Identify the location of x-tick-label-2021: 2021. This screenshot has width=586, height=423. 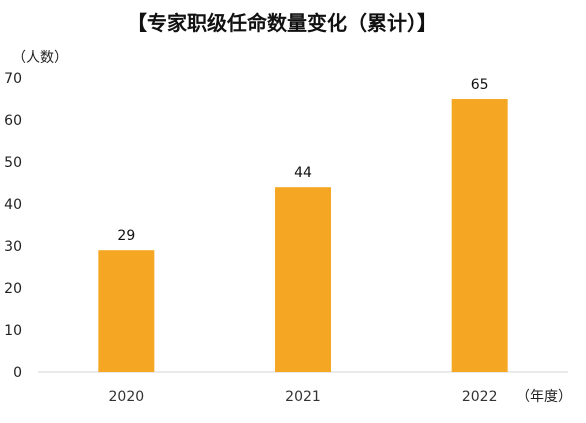
(303, 397).